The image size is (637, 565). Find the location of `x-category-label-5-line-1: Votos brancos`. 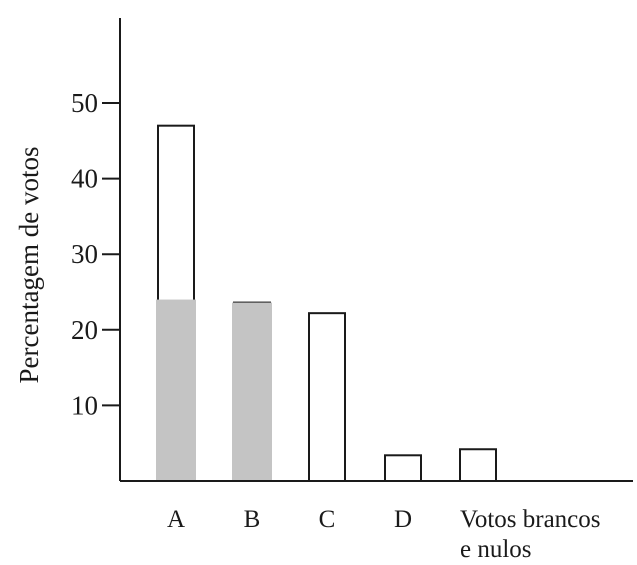

x-category-label-5-line-1: Votos brancos is located at coordinates (530, 519).